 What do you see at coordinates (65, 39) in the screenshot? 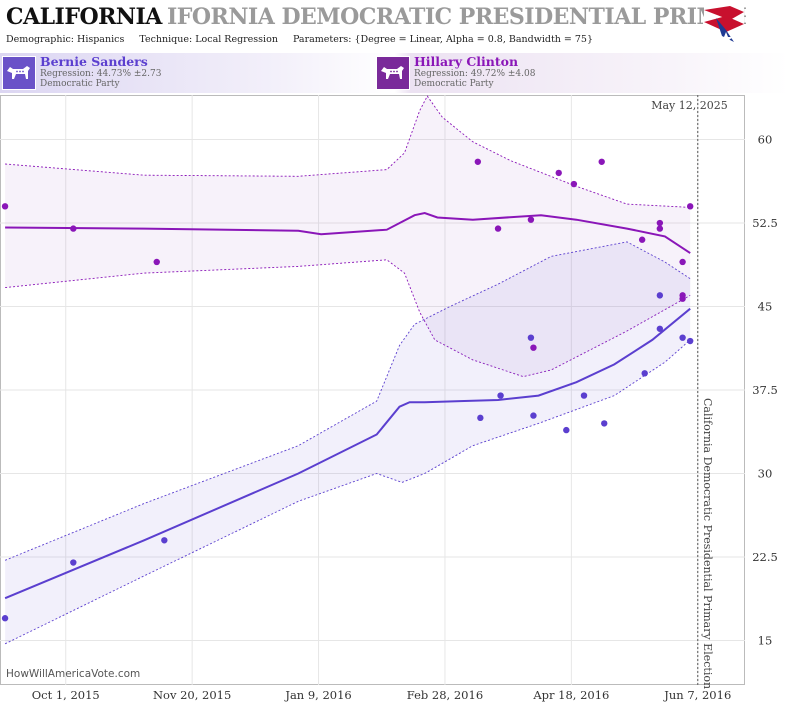
I see `demographic-label: Demographic: Hispanics` at bounding box center [65, 39].